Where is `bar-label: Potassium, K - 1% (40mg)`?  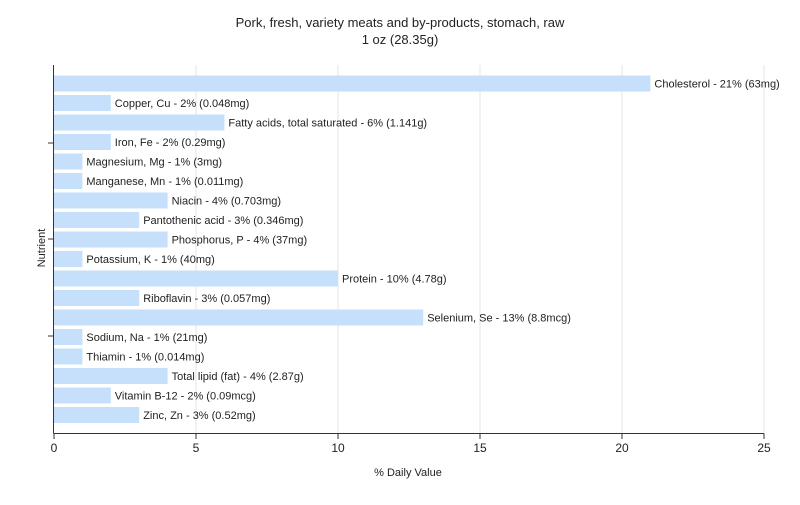 bar-label: Potassium, K - 1% (40mg) is located at coordinates (150, 260).